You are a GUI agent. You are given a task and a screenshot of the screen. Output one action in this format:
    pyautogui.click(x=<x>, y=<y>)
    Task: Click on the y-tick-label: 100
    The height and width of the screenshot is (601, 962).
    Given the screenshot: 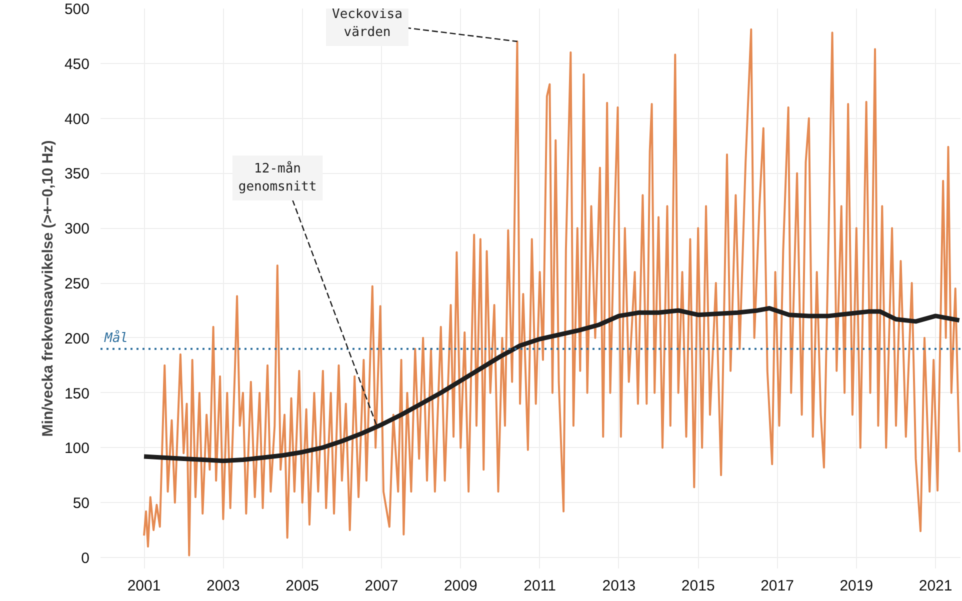 What is the action you would take?
    pyautogui.click(x=77, y=449)
    